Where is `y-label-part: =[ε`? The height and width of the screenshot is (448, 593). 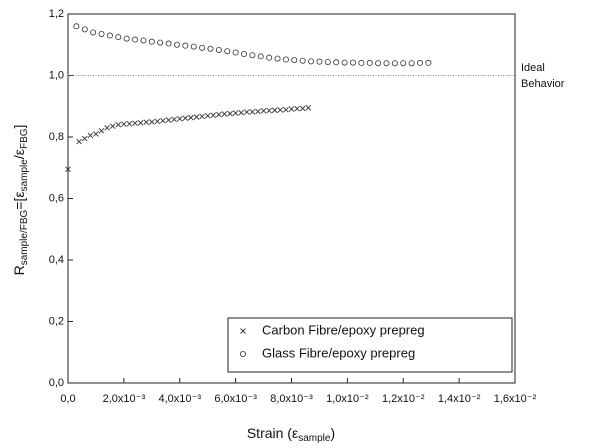
y-label-part: =[ε is located at coordinates (19, 200).